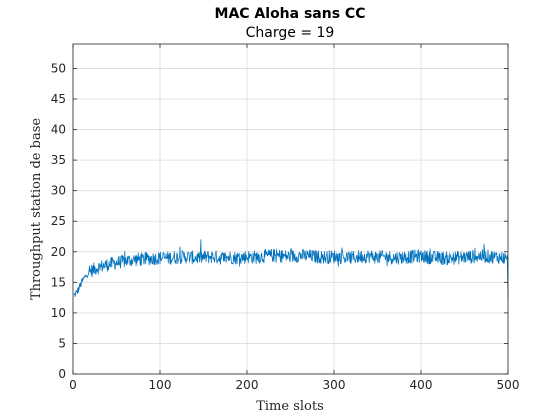 Image resolution: width=560 pixels, height=420 pixels. Describe the element at coordinates (58, 68) in the screenshot. I see `y-tick-label: 50` at that location.